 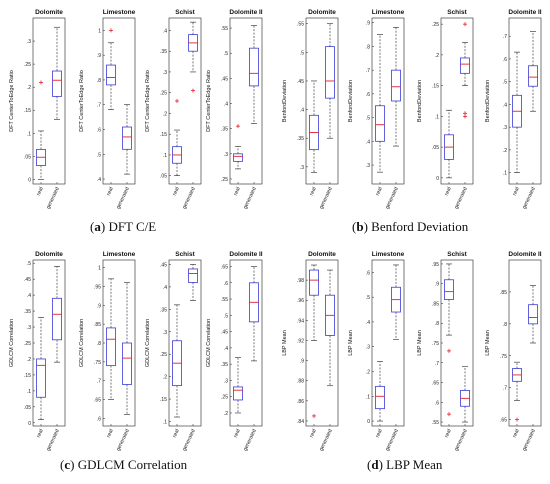 What do you see at coordinates (123, 226) in the screenshot?
I see `caption-a: (a) DFT C/E` at bounding box center [123, 226].